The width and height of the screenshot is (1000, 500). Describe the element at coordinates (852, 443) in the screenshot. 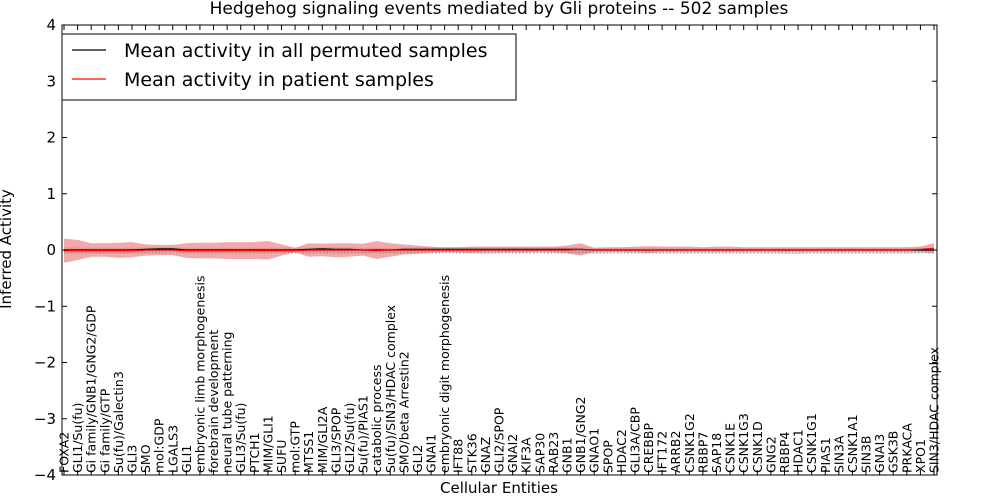

I see `x-tick-label: CSNK1A1` at that location.